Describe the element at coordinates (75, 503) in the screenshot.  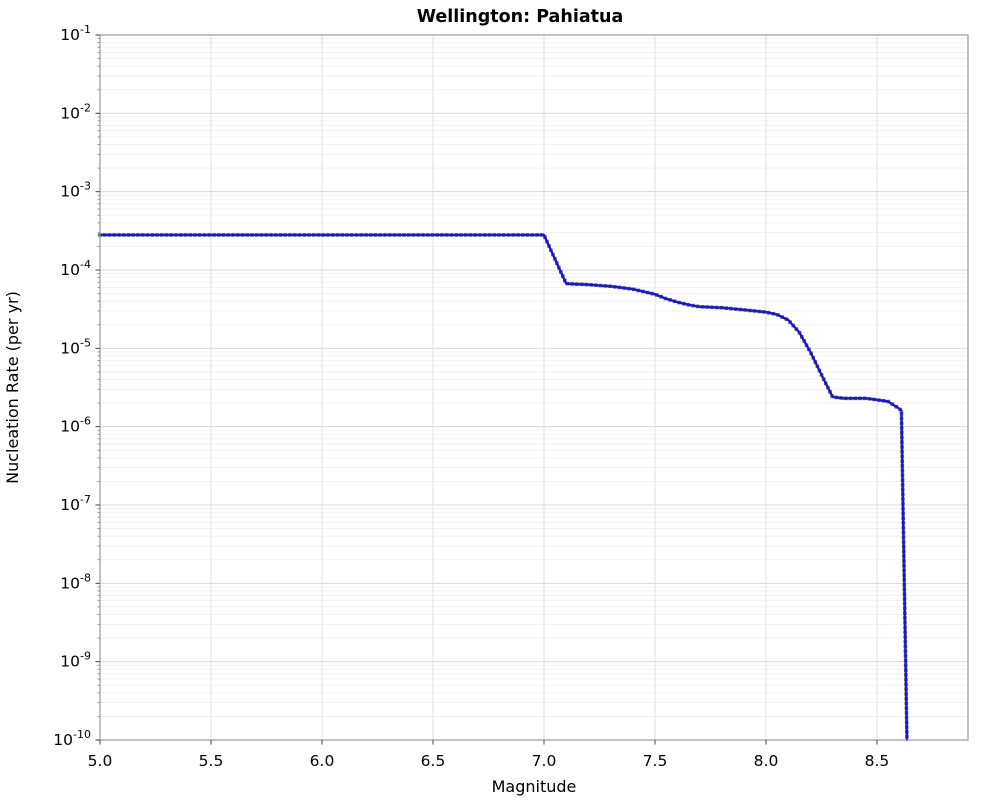
I see `y-tick-label: 10⁻⁷` at that location.